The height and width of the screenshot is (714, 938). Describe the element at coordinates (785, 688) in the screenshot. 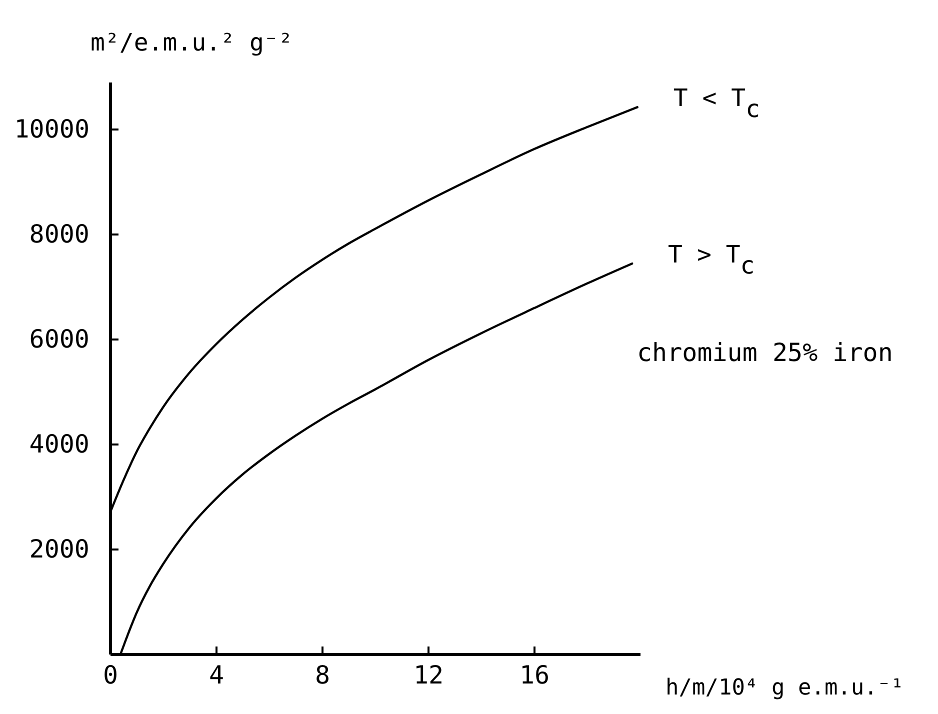

I see `x-axis-title: h/m/10⁴ g e.m.u.⁻¹` at that location.